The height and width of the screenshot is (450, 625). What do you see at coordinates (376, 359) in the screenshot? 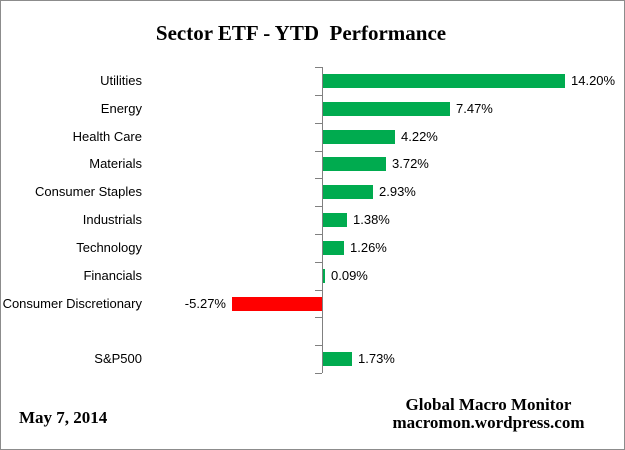
I see `value-label: 1.73%` at bounding box center [376, 359].